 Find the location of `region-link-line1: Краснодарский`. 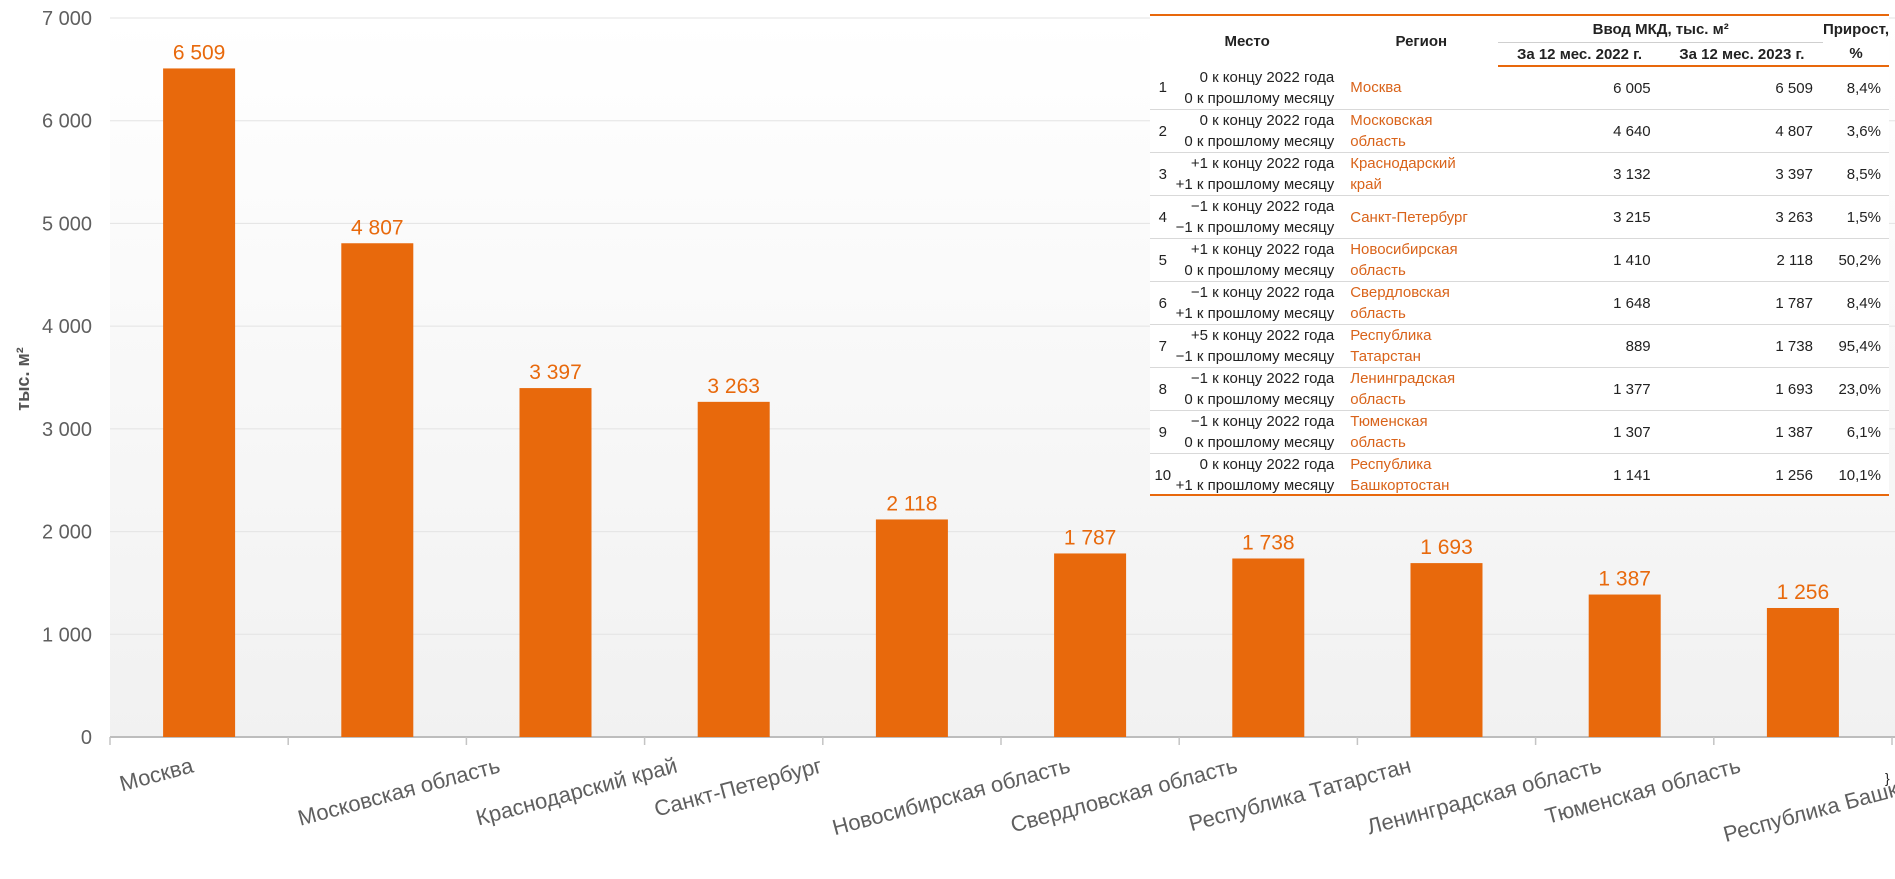

region-link-line1: Краснодарский is located at coordinates (1403, 163).